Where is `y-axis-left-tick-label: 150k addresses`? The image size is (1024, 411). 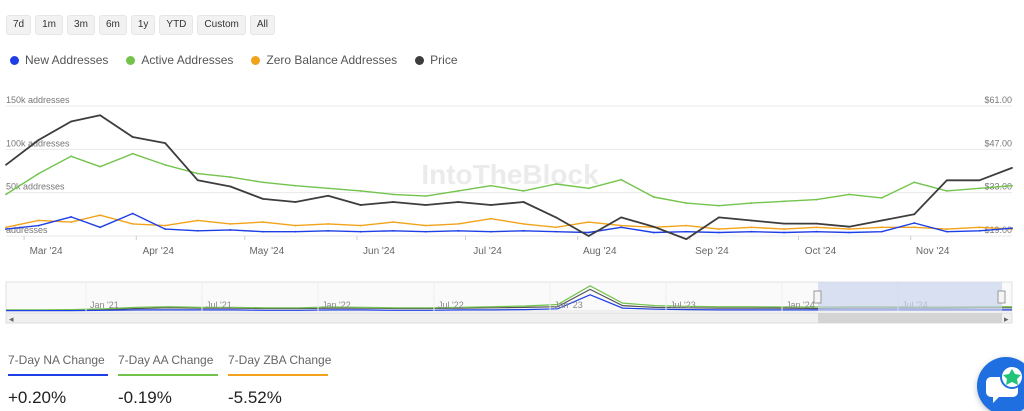
y-axis-left-tick-label: 150k addresses is located at coordinates (38, 100).